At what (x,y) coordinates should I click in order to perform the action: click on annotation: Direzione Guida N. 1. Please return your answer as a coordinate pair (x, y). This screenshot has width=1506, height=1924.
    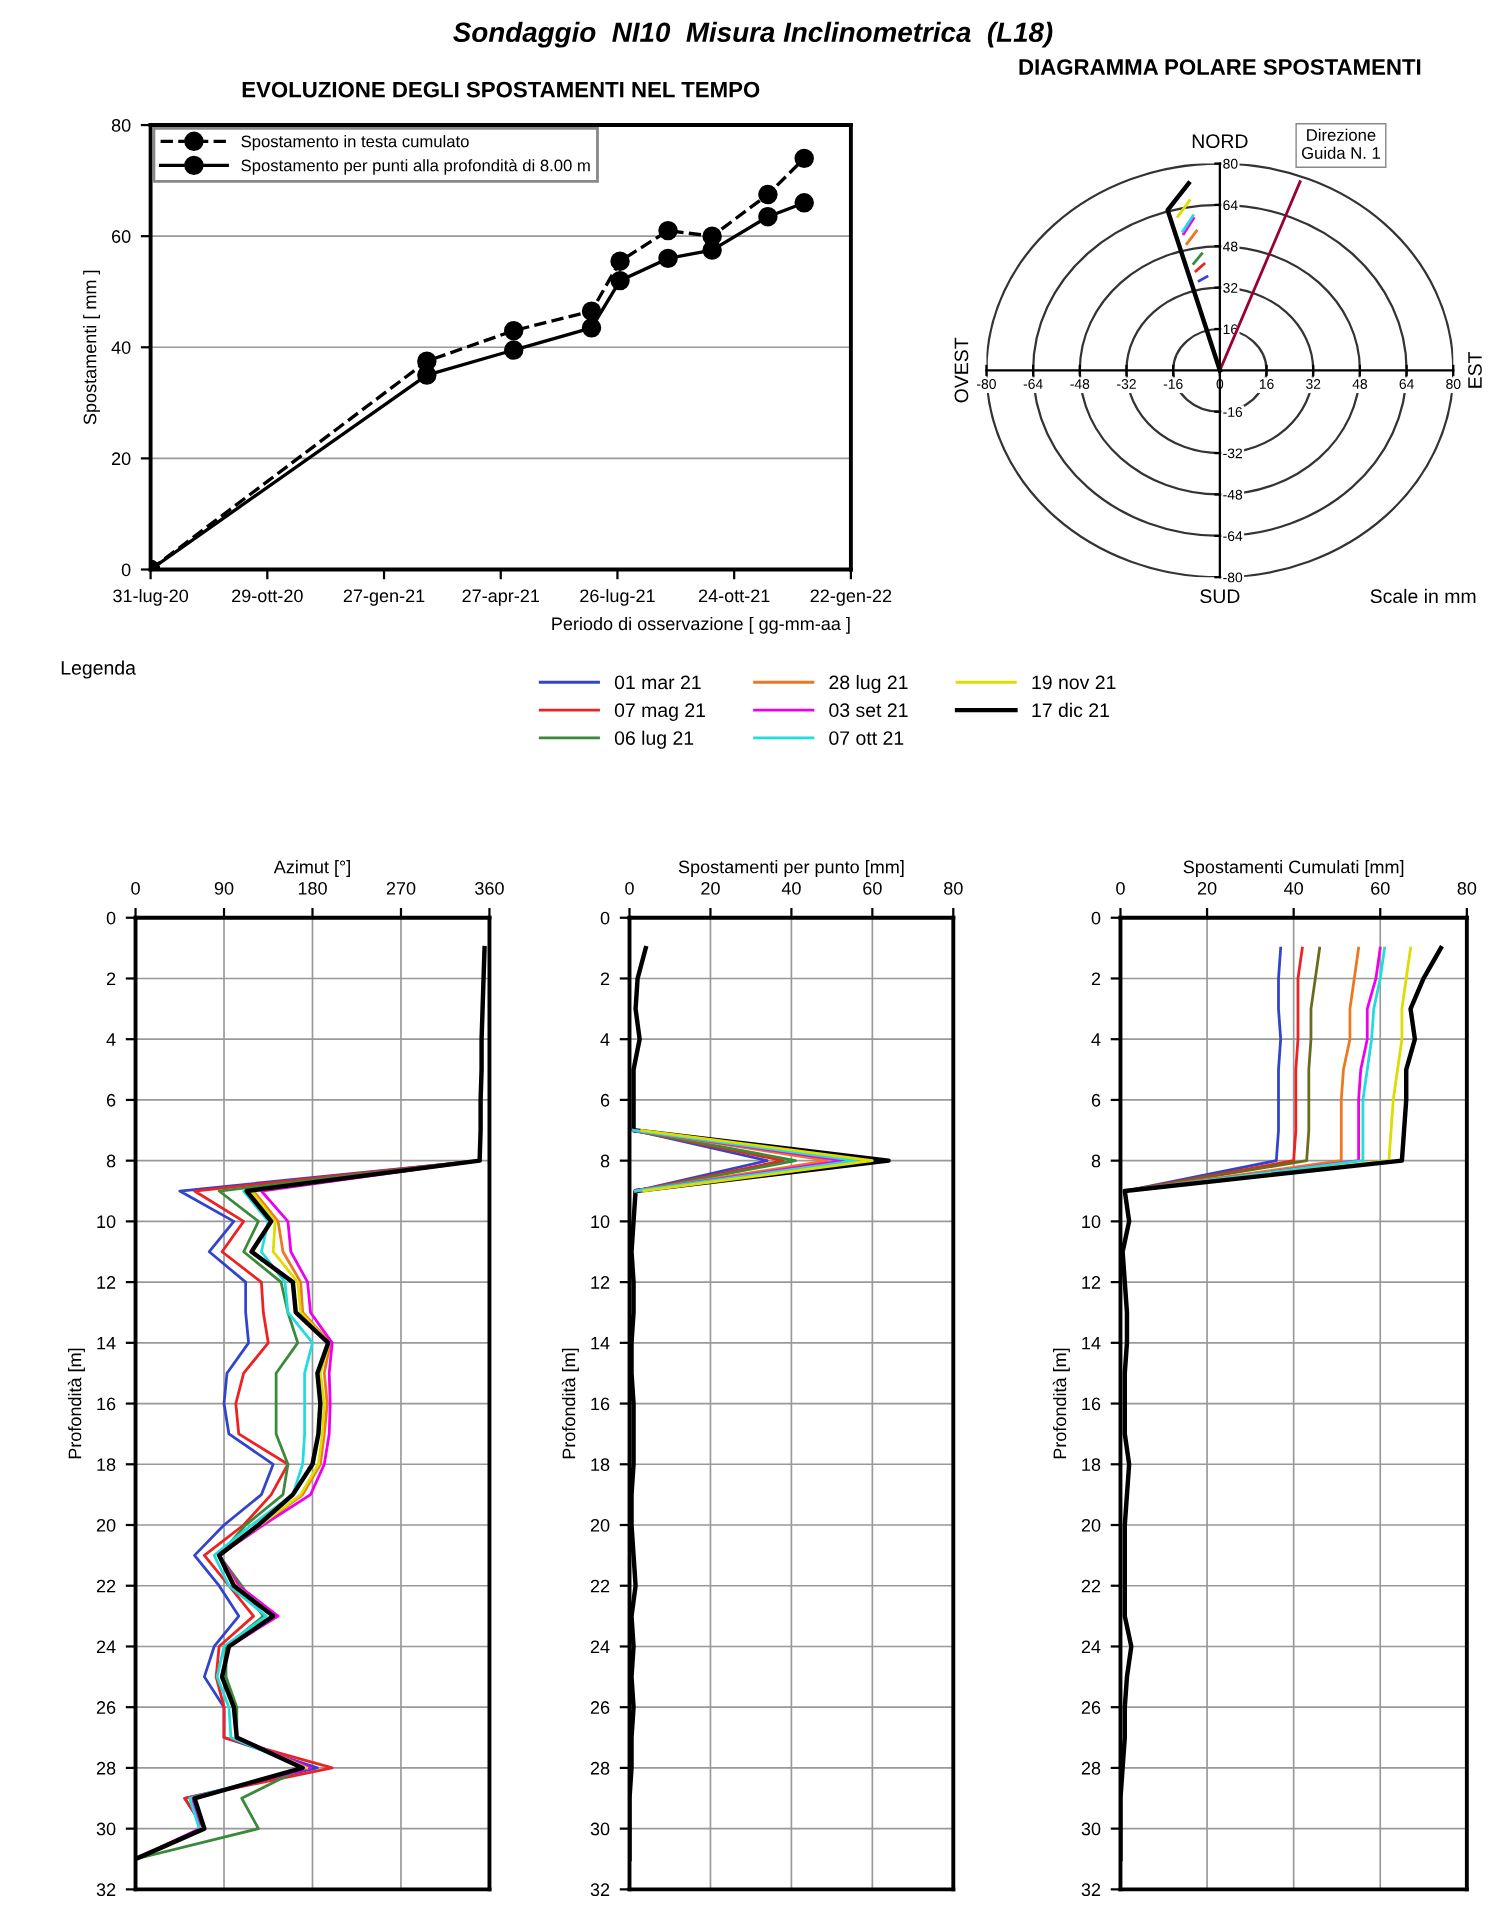
    Looking at the image, I should click on (1340, 143).